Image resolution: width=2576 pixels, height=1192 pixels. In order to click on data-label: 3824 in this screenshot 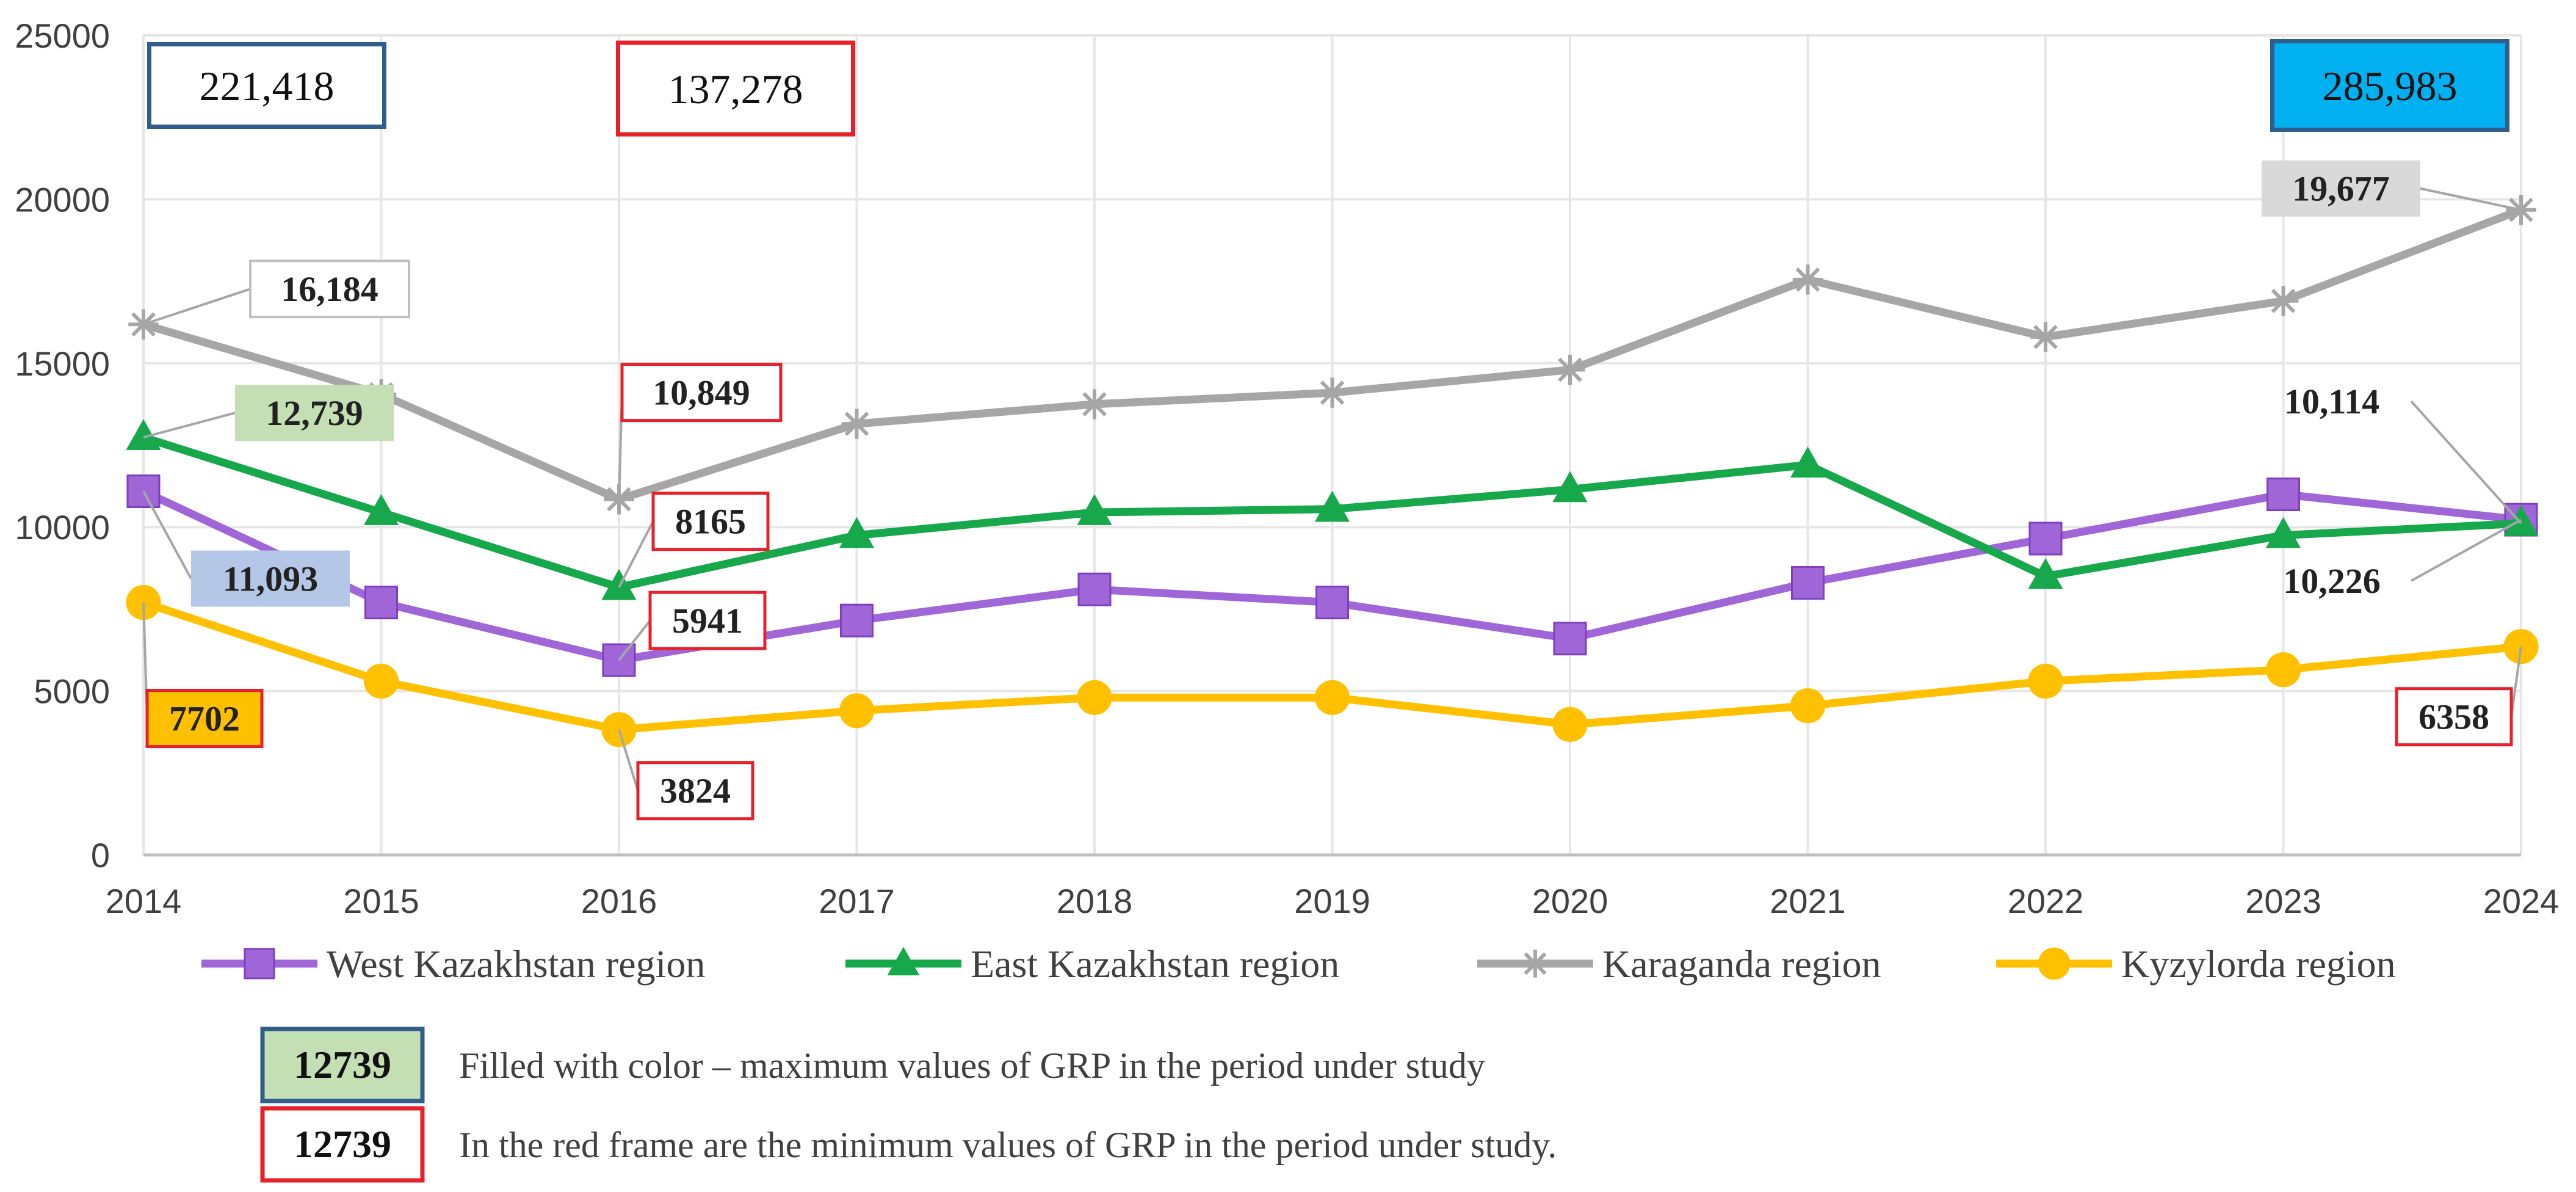, I will do `click(695, 791)`.